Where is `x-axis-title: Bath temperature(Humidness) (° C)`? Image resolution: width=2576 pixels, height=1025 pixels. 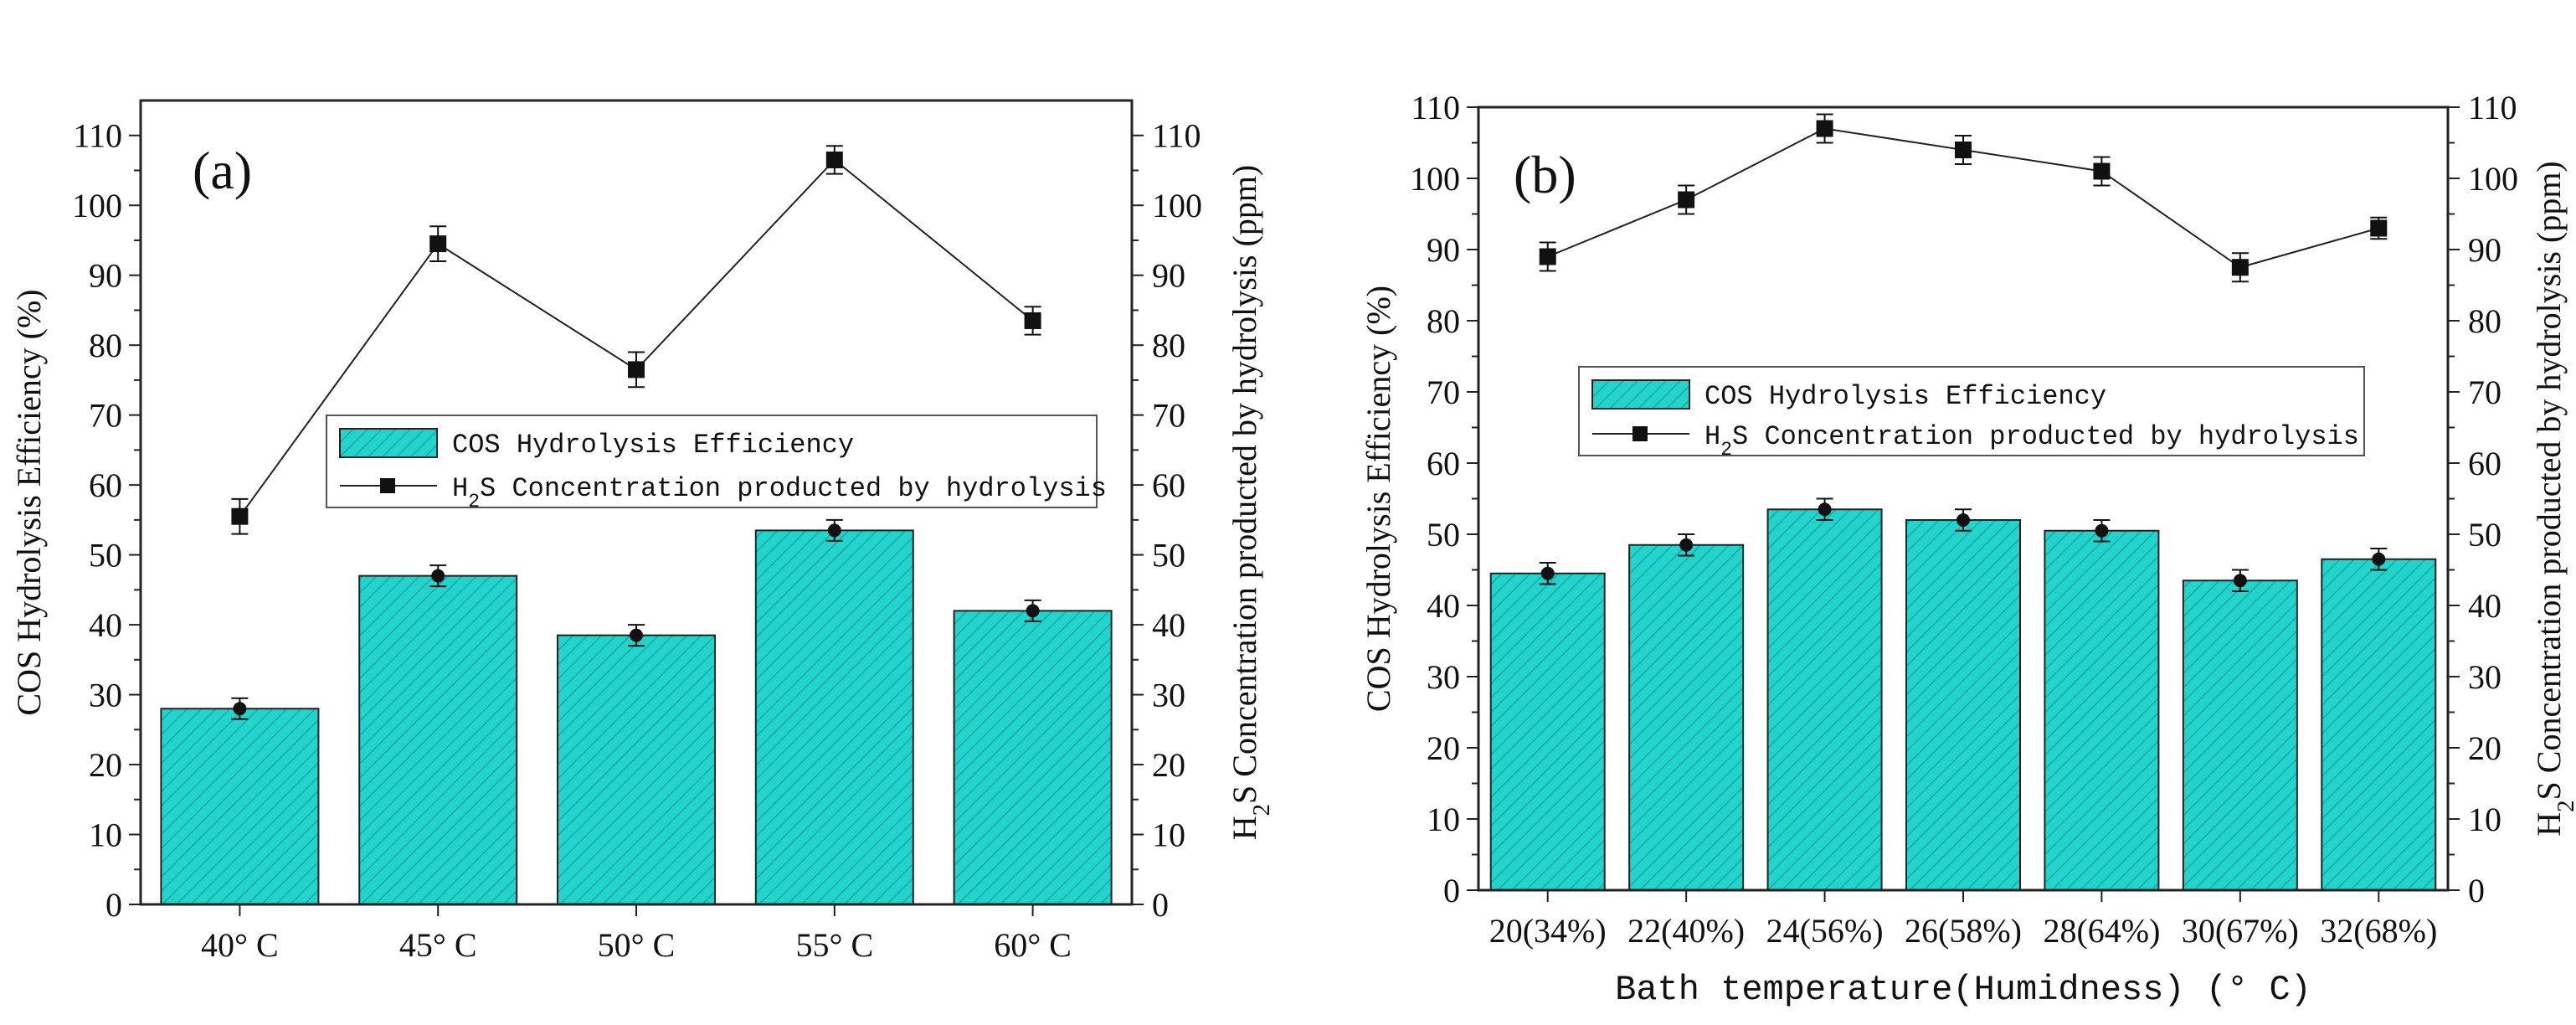
x-axis-title: Bath temperature(Humidness) (° C) is located at coordinates (1963, 990).